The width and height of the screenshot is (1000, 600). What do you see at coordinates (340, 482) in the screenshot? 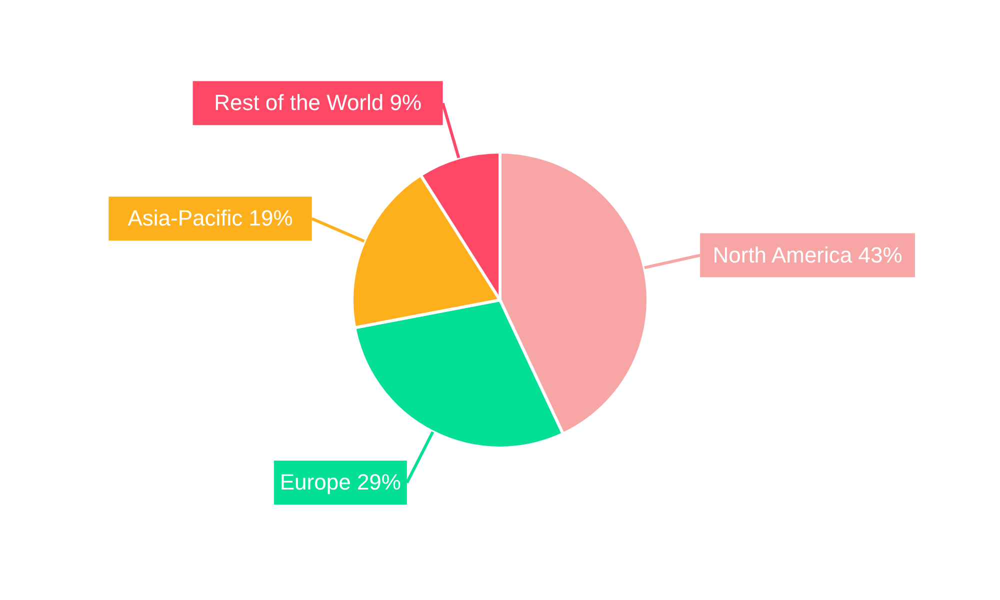
I see `slice-label: Europe 29%` at bounding box center [340, 482].